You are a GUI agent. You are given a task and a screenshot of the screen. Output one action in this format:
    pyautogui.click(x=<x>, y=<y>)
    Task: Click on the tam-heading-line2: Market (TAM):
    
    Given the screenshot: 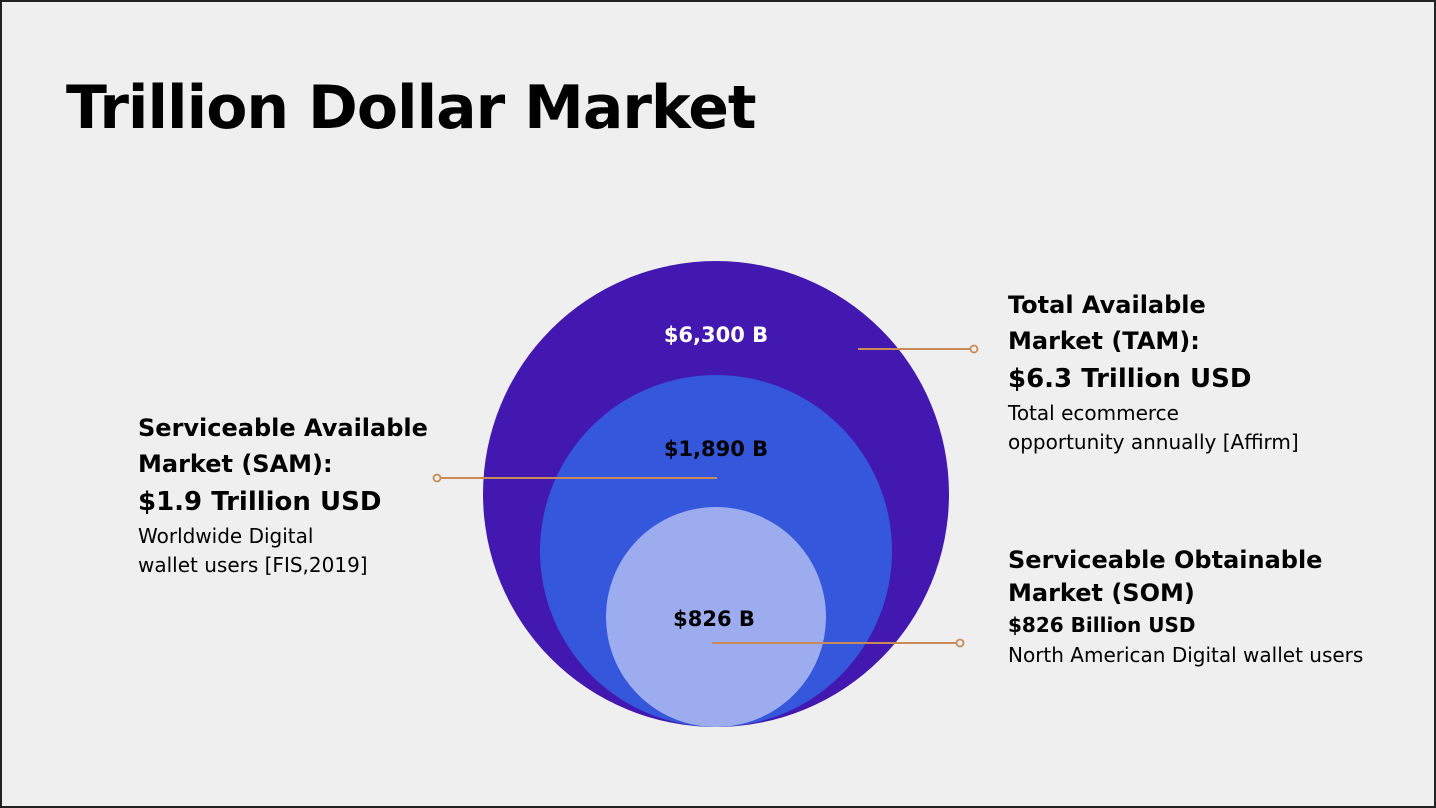 What is the action you would take?
    pyautogui.click(x=1104, y=341)
    